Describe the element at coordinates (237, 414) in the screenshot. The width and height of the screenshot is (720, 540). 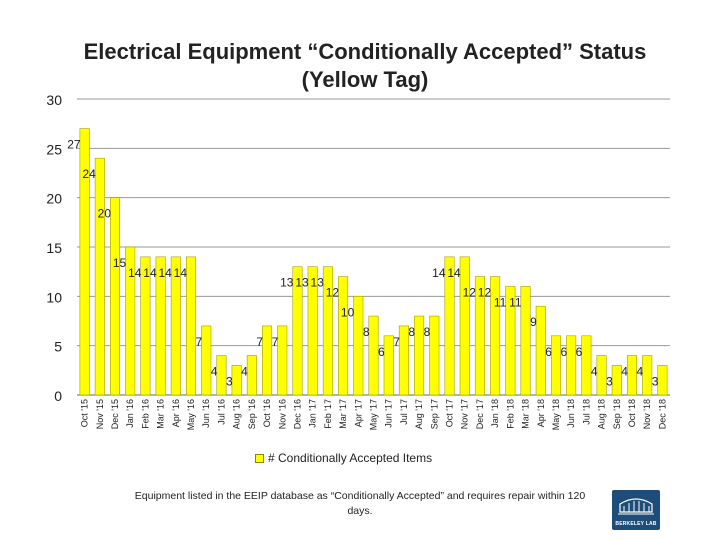
I see `x-tick-label: Aug '16` at that location.